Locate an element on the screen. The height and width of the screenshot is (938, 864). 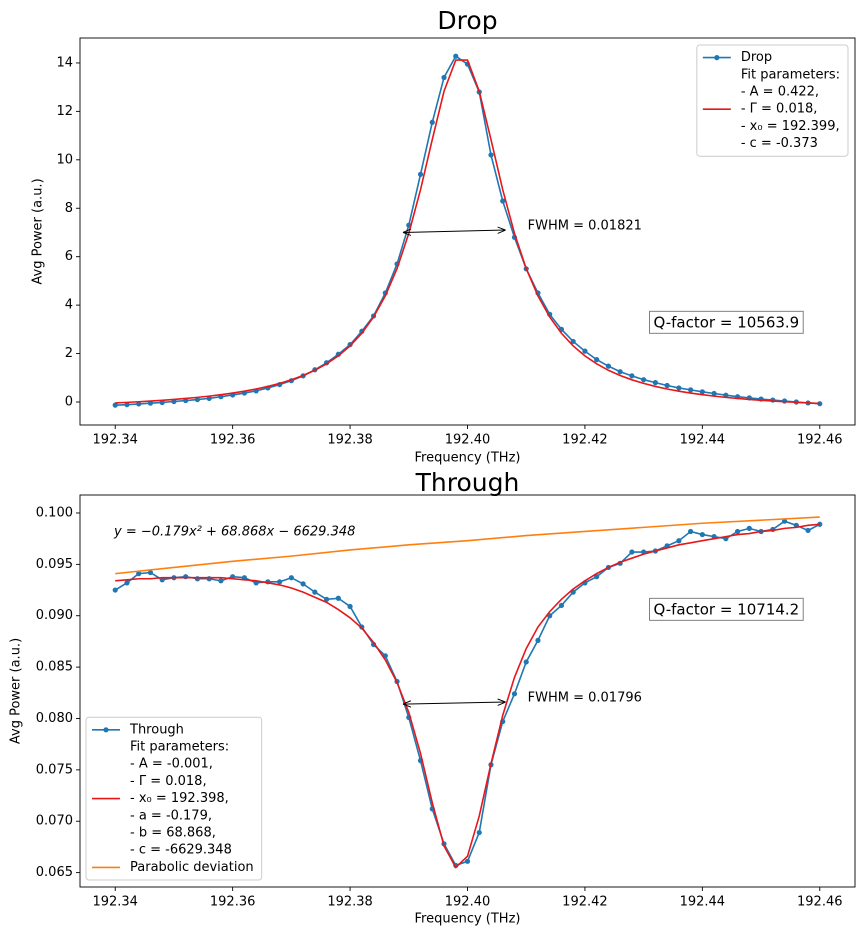
q-factor: Q-factor = 10563.9 is located at coordinates (727, 322).